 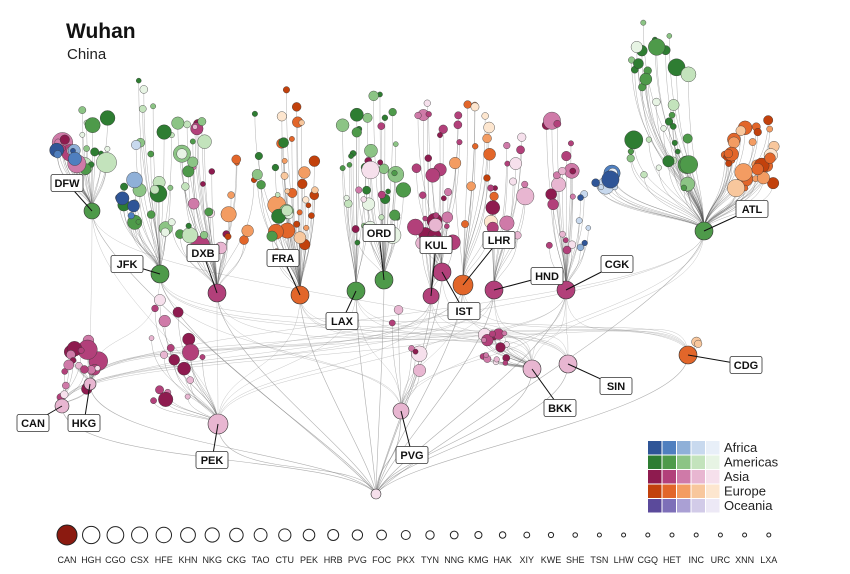 What do you see at coordinates (696, 535) in the screenshot?
I see `origin-airport-inc` at bounding box center [696, 535].